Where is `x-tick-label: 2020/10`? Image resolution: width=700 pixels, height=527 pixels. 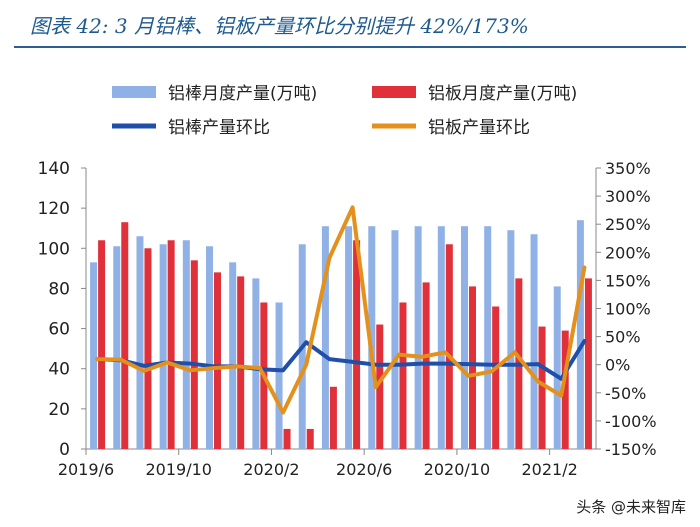
x-tick-label: 2020/10 is located at coordinates (457, 469).